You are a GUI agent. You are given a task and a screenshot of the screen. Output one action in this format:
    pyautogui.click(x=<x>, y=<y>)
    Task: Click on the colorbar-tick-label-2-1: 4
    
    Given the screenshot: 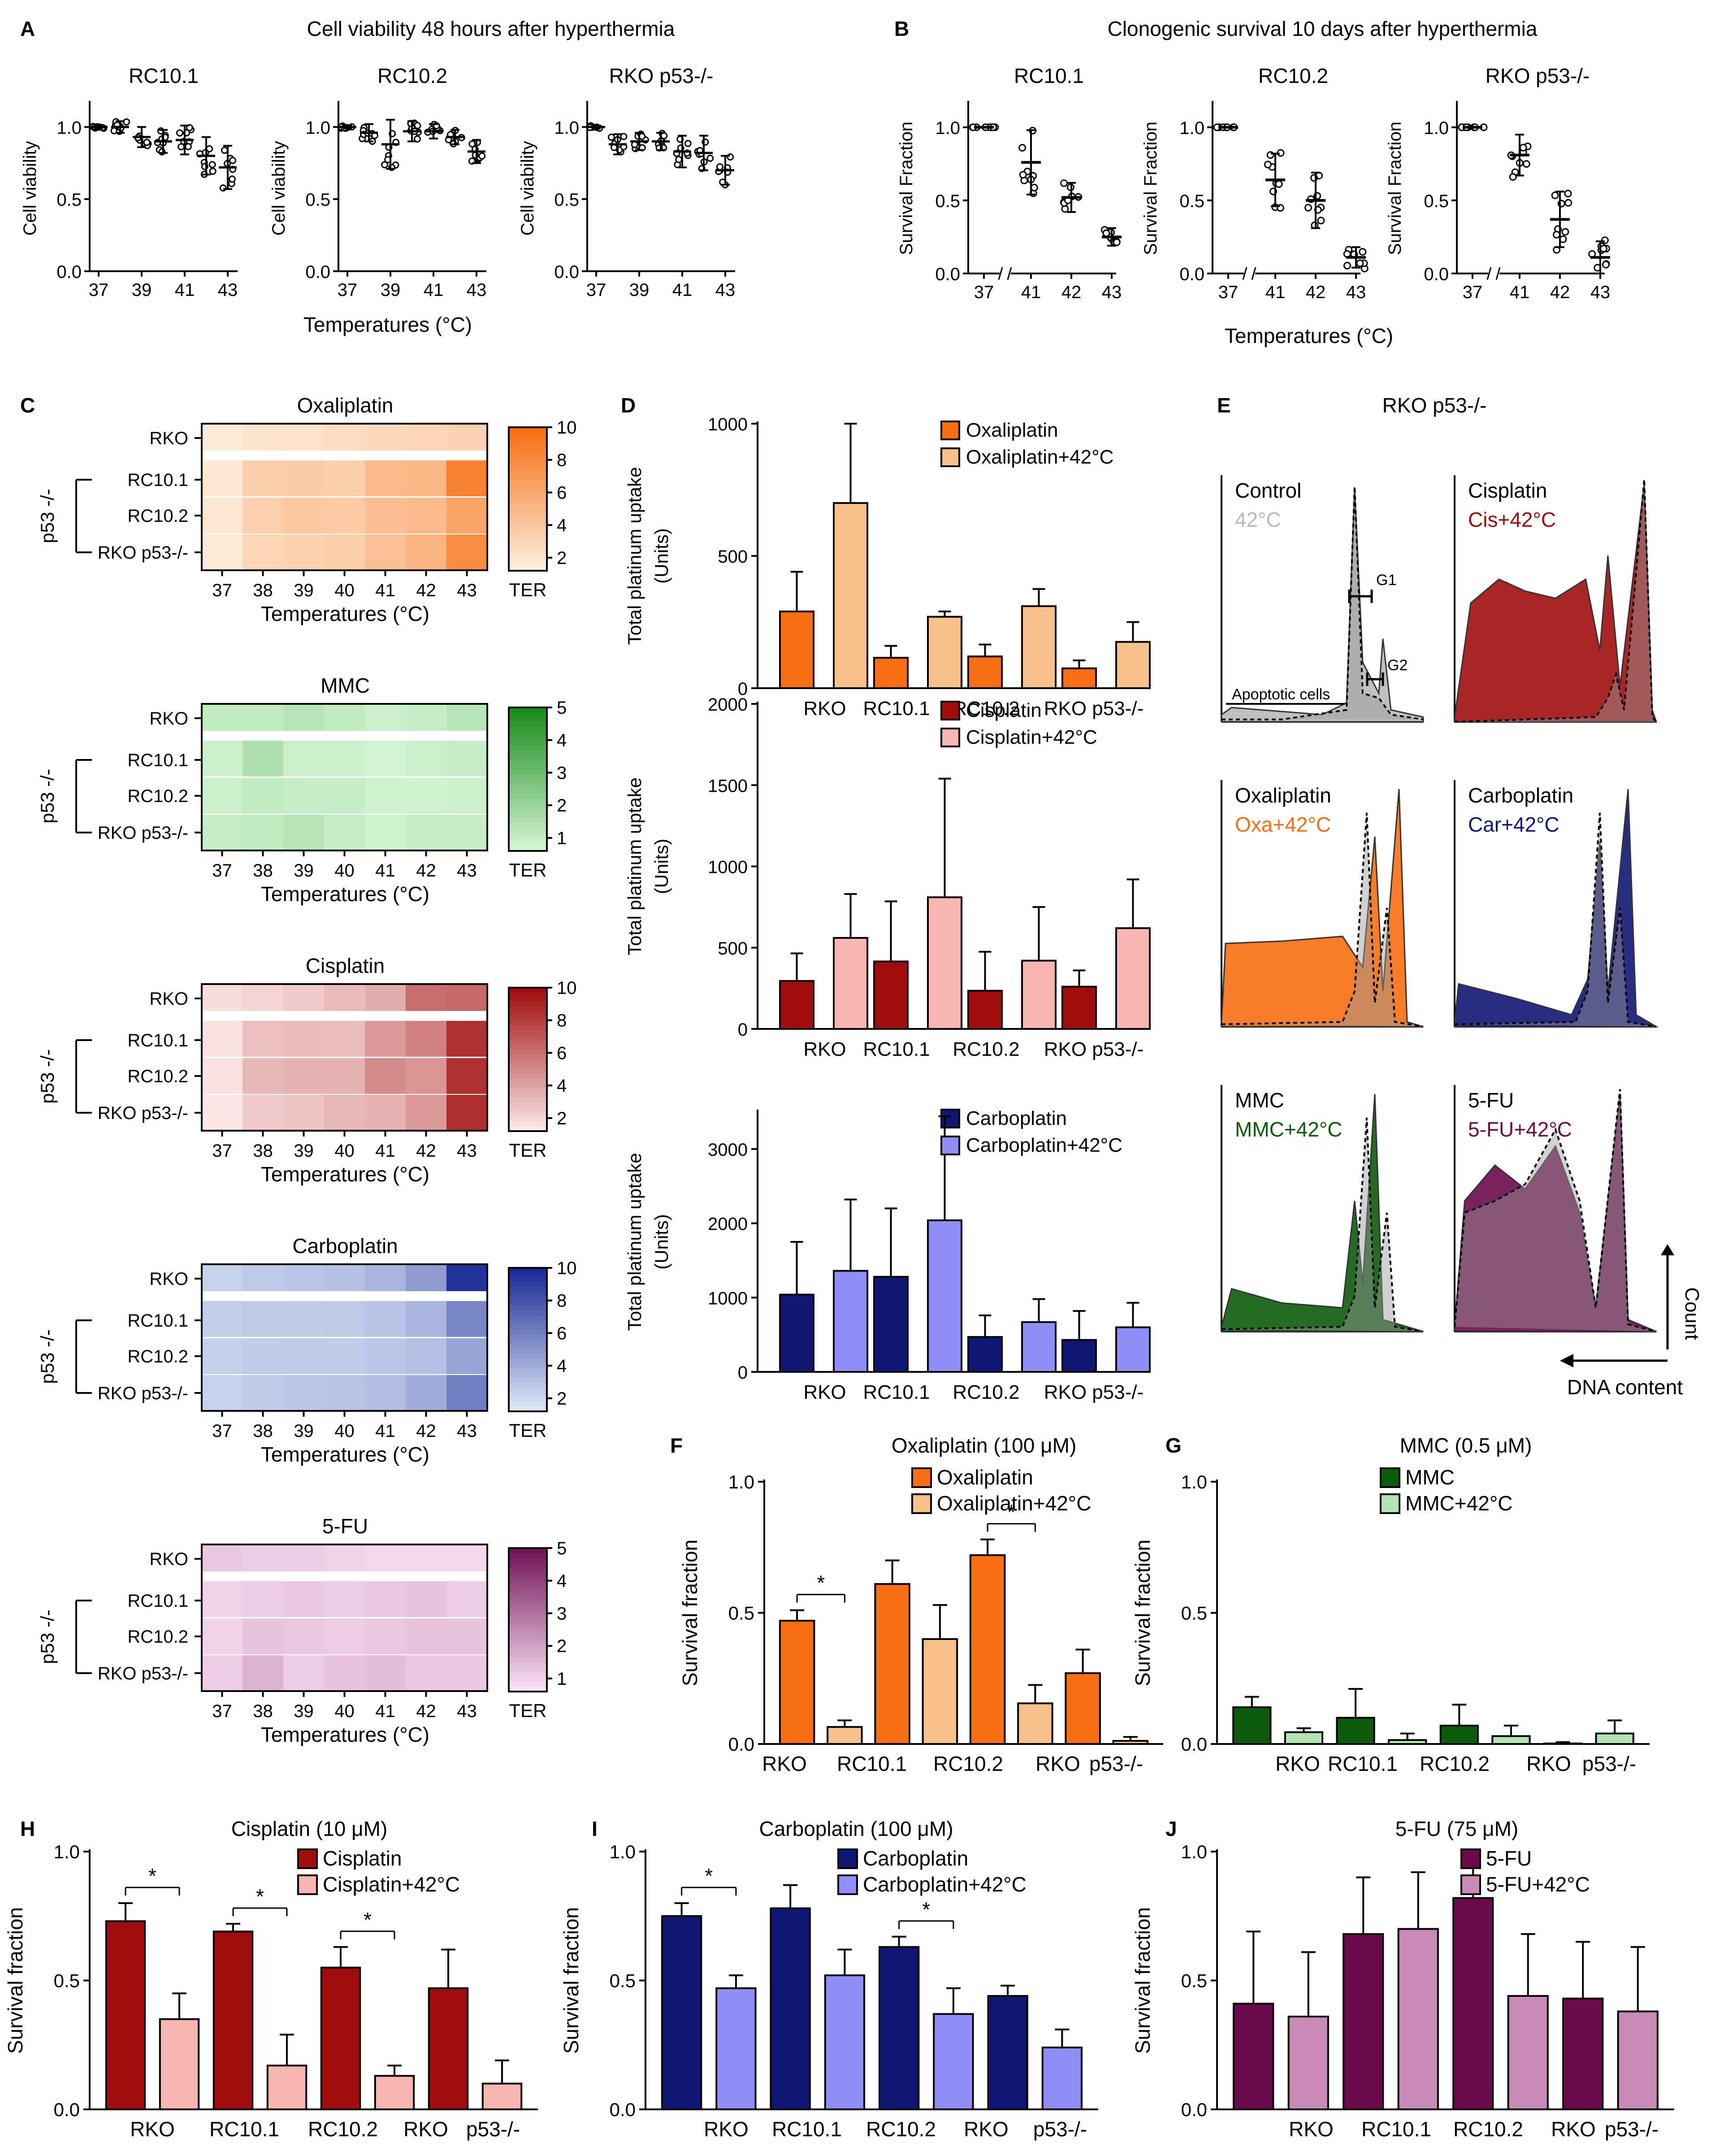 What is the action you would take?
    pyautogui.click(x=562, y=1086)
    